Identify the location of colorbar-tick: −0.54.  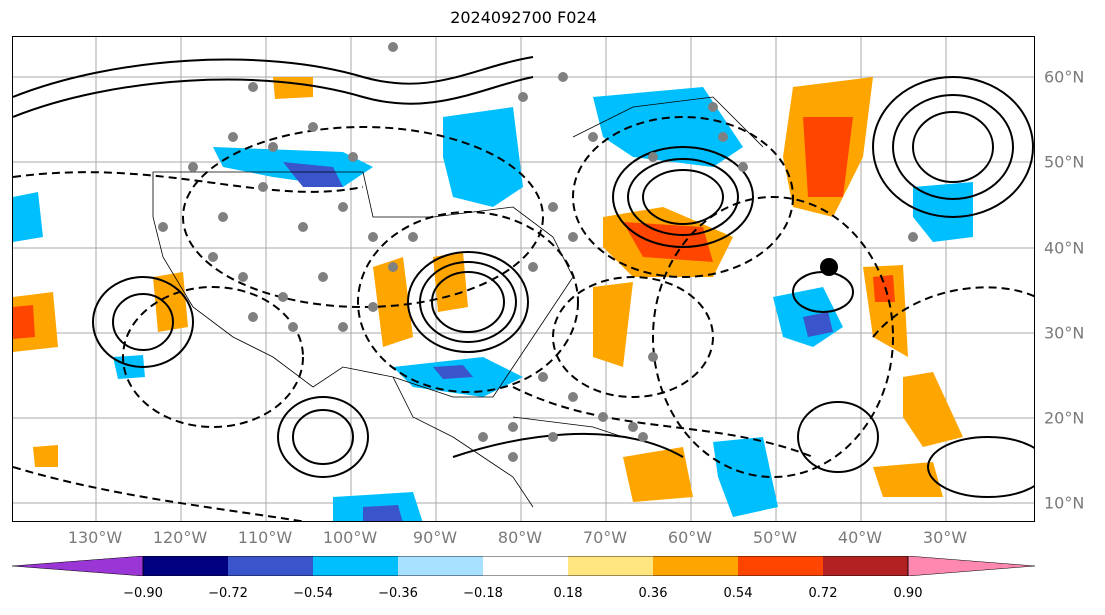
(313, 593).